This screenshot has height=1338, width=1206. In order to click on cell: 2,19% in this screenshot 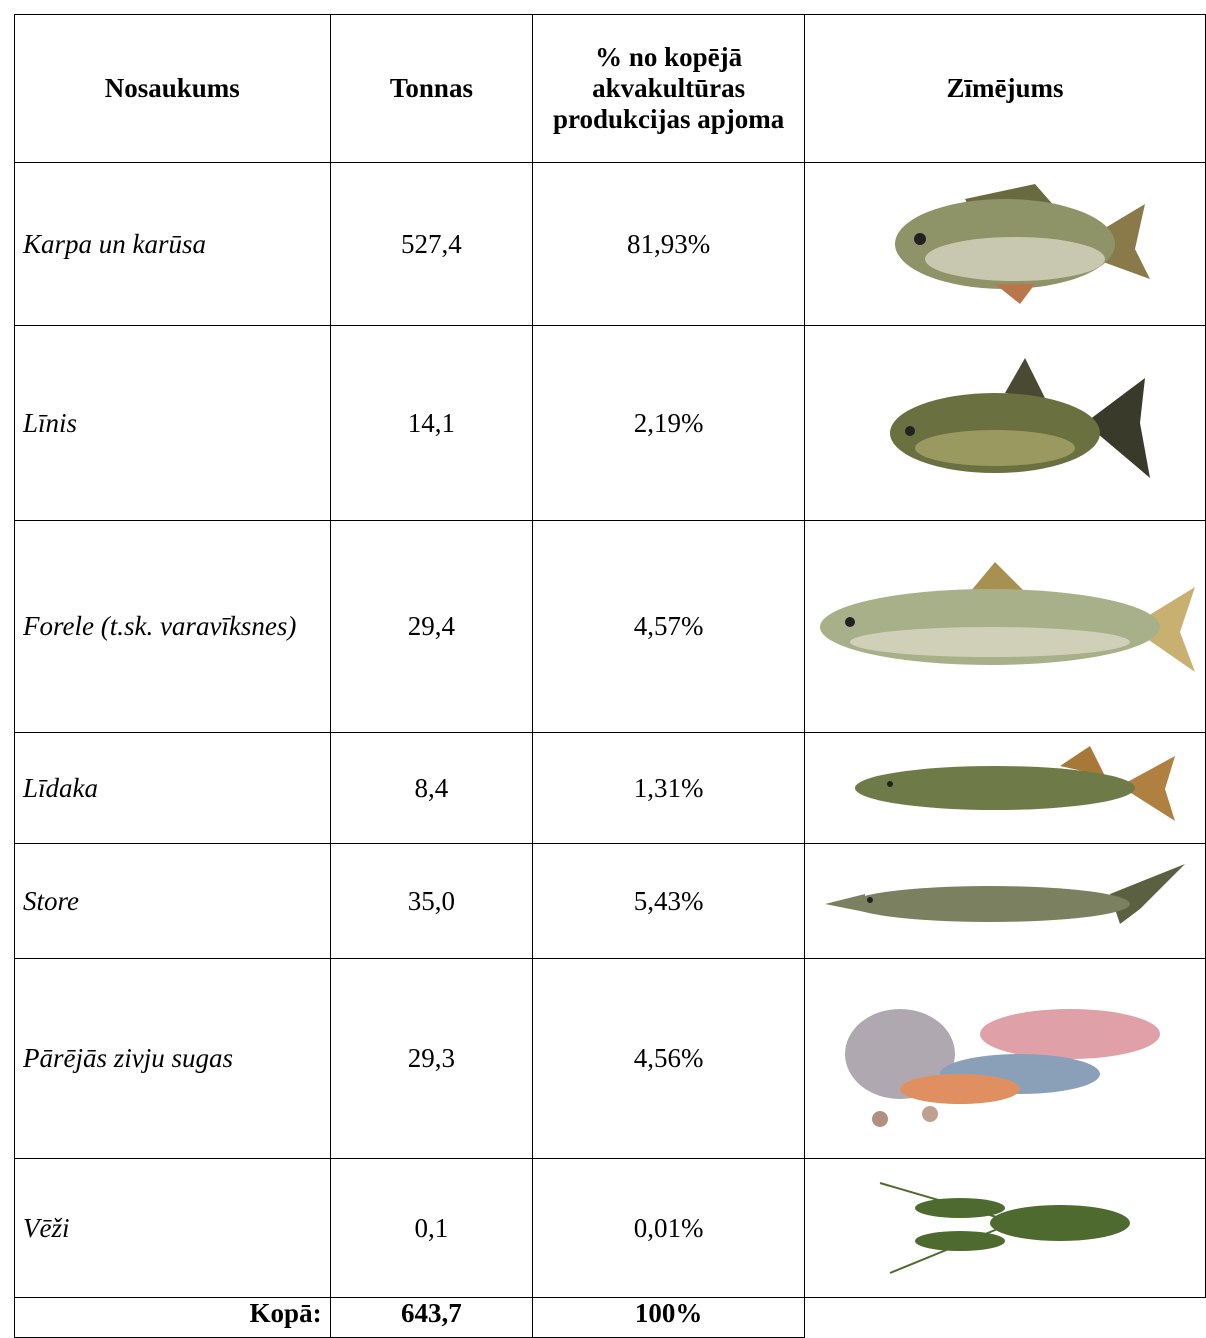, I will do `click(668, 423)`.